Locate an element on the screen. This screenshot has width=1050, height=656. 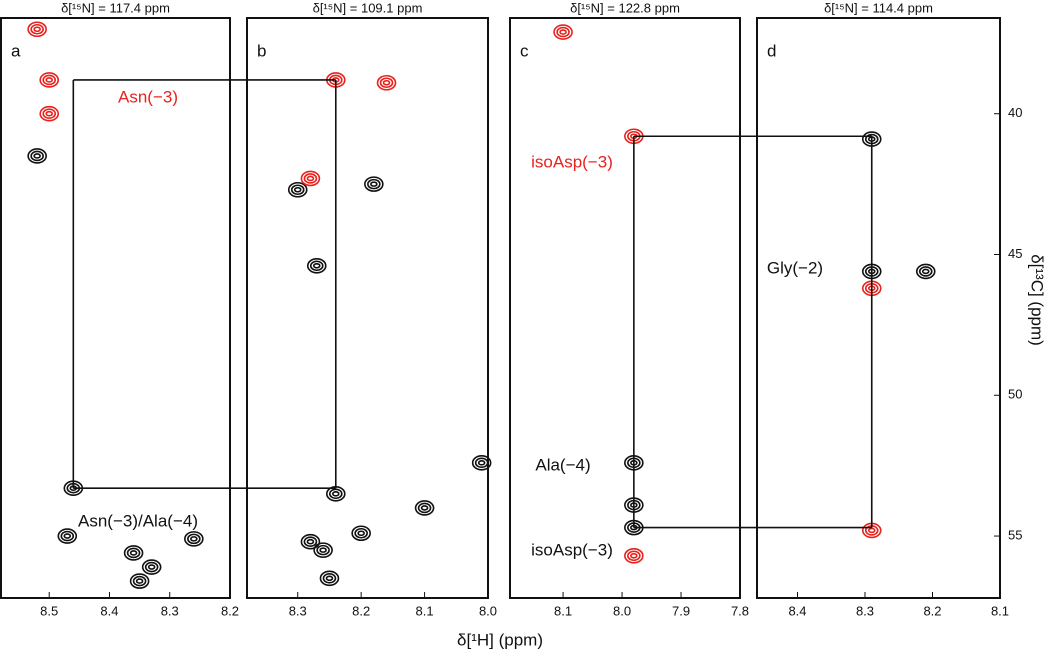
y-tick-label: 40 is located at coordinates (1015, 112).